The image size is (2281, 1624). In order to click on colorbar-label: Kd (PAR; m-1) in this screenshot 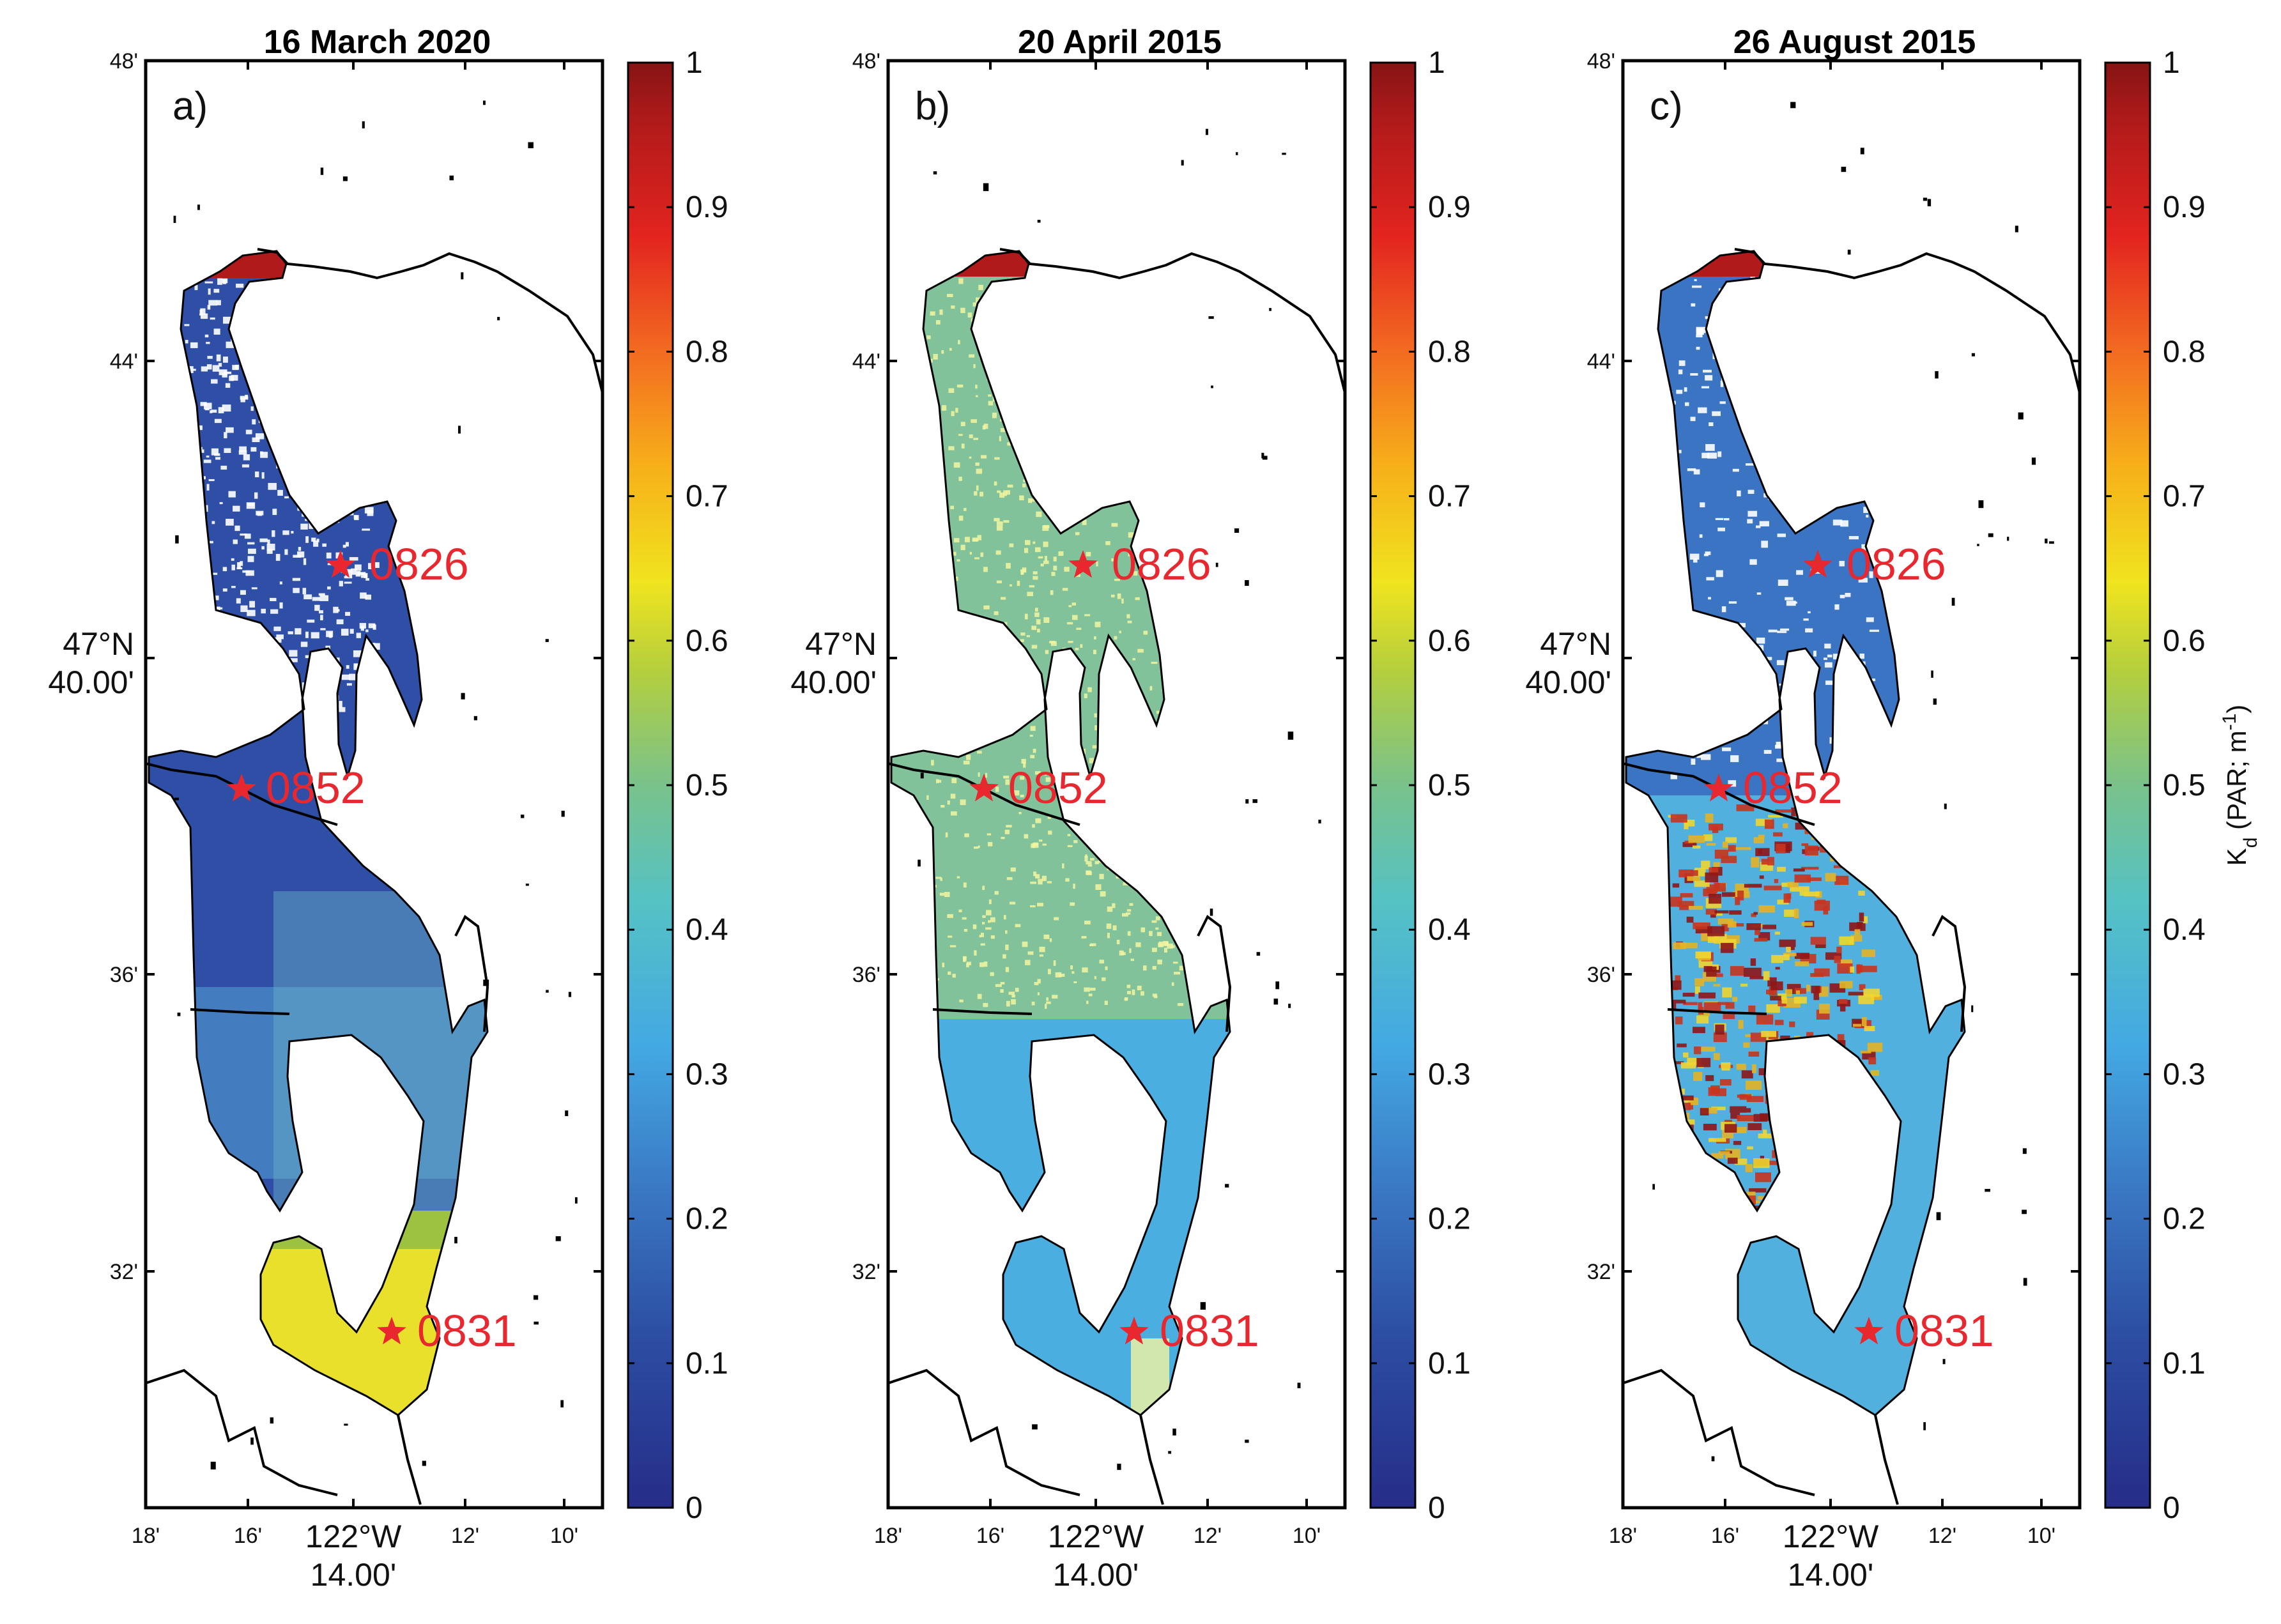, I will do `click(2240, 786)`.